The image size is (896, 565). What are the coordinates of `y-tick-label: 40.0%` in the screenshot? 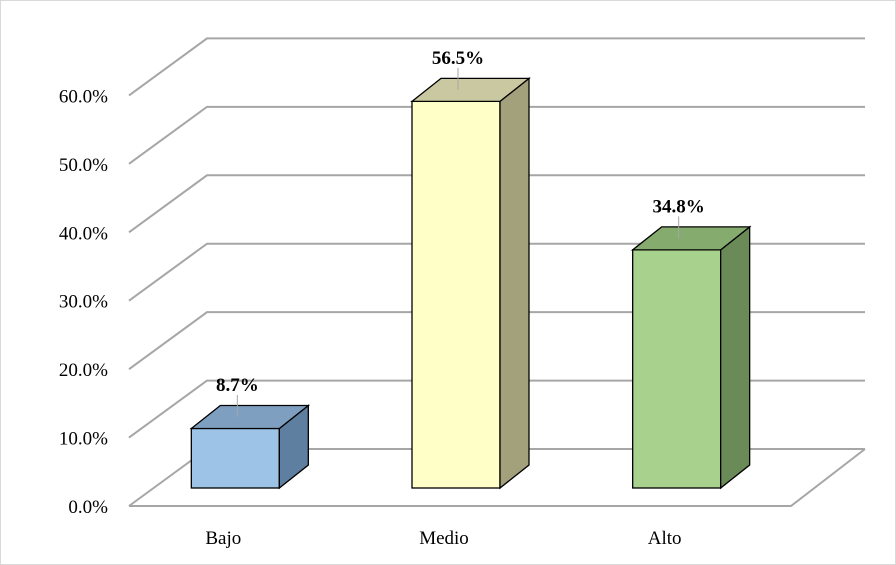 It's located at (83, 233).